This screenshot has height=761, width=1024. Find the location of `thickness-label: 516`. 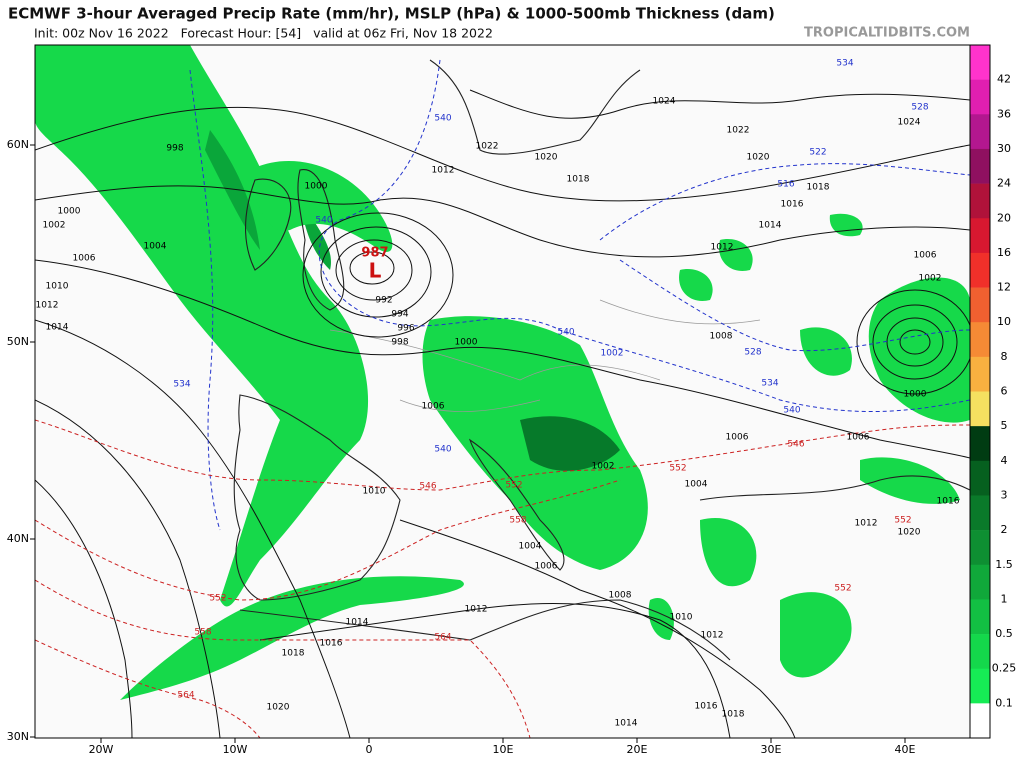

thickness-label: 516 is located at coordinates (785, 185).